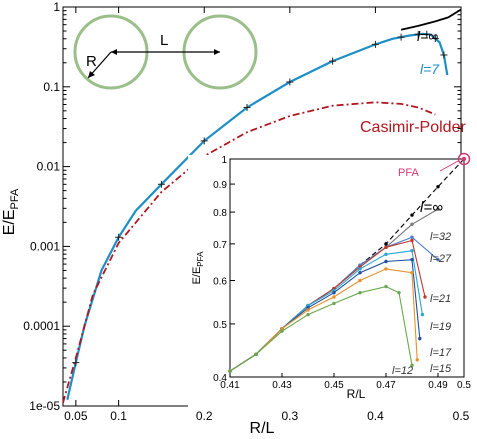  What do you see at coordinates (230, 385) in the screenshot?
I see `inset-x-tick-label: 0.41` at bounding box center [230, 385].